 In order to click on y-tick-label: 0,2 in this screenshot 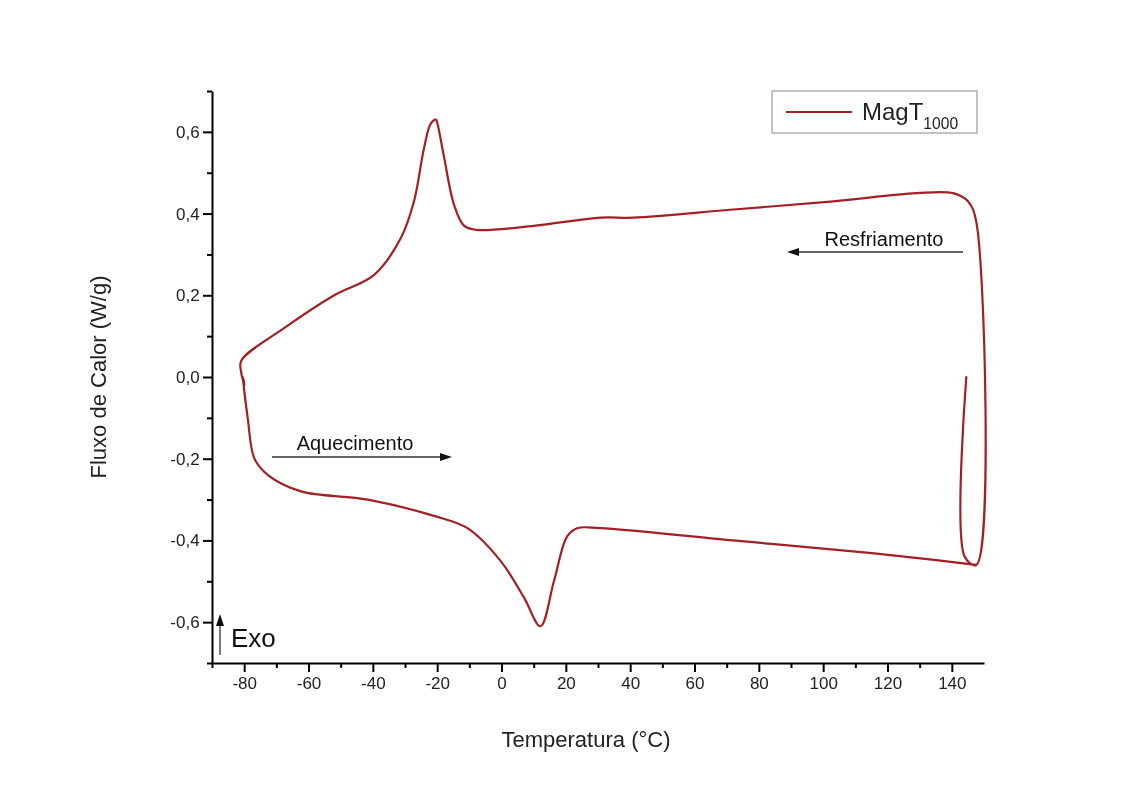, I will do `click(187, 296)`.